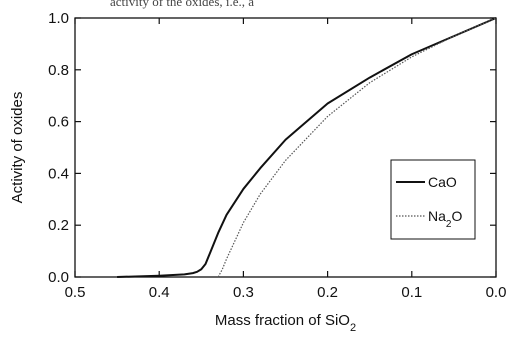 Image resolution: width=509 pixels, height=341 pixels. Describe the element at coordinates (496, 292) in the screenshot. I see `x-tick-label: 0.0` at that location.